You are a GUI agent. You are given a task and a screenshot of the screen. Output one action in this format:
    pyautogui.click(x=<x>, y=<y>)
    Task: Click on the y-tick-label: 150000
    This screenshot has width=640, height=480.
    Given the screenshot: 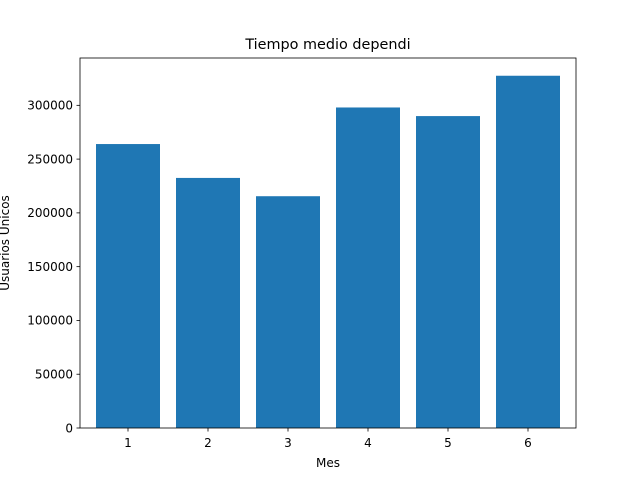 What is the action you would take?
    pyautogui.click(x=50, y=267)
    